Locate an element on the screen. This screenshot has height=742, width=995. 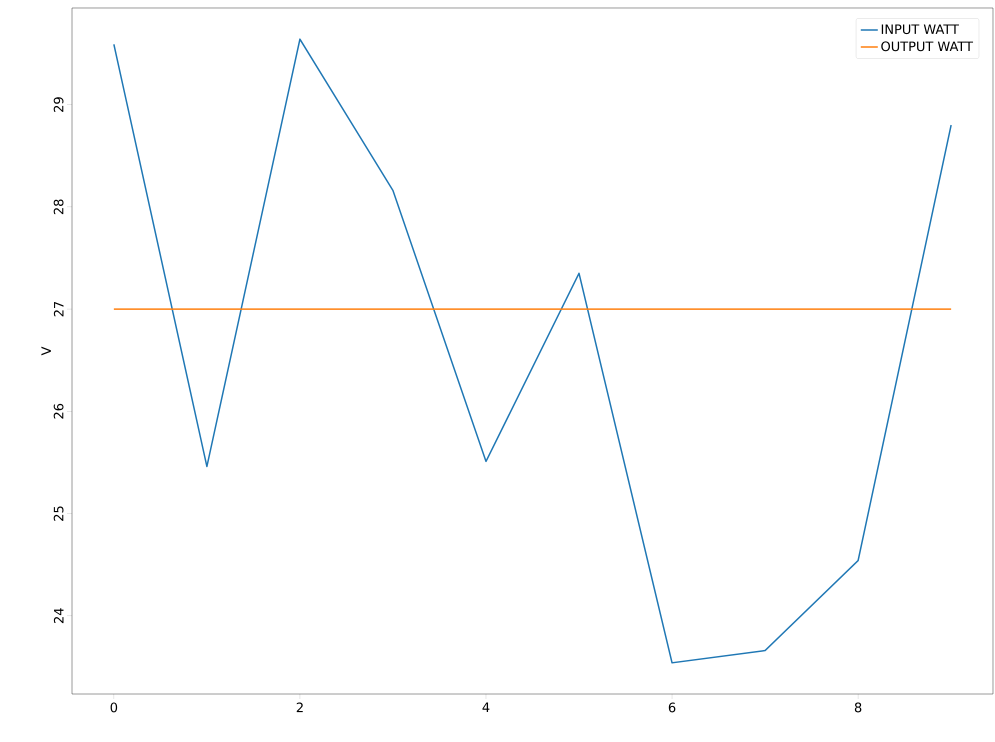
legend-label: OUTPUT WATT is located at coordinates (927, 46).